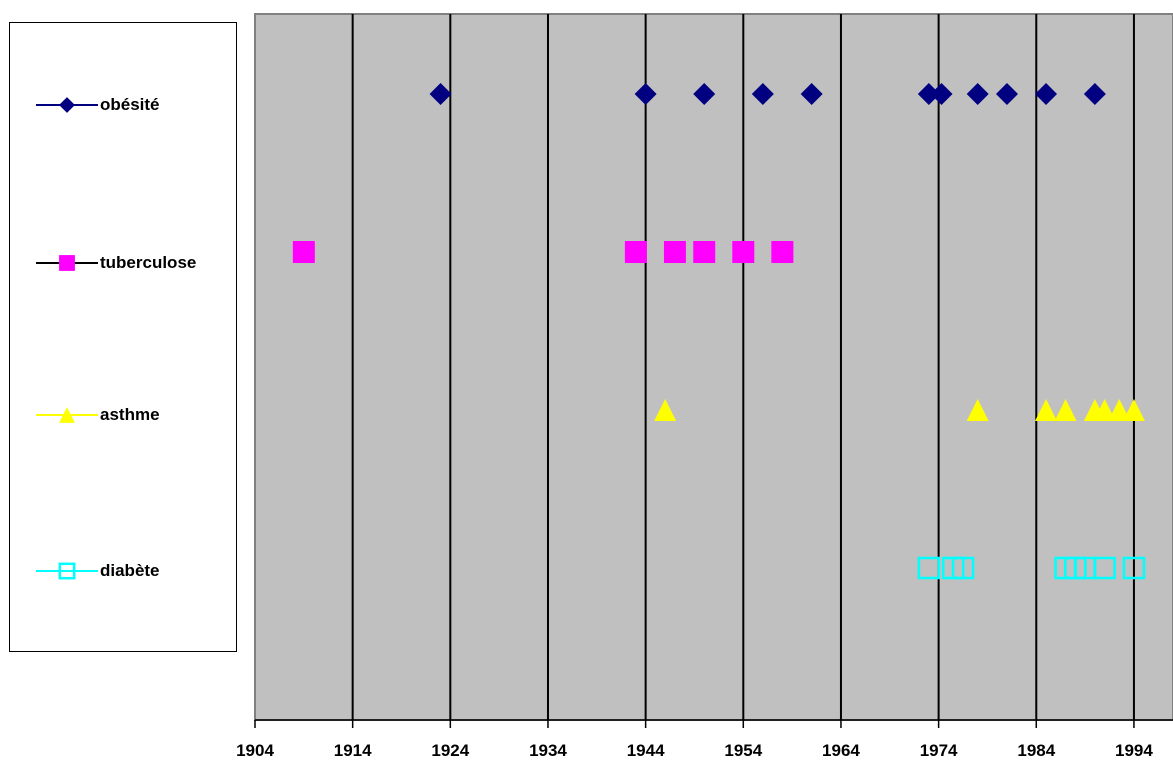 Image resolution: width=1173 pixels, height=765 pixels. Describe the element at coordinates (130, 570) in the screenshot. I see `legend-label: diabète` at that location.